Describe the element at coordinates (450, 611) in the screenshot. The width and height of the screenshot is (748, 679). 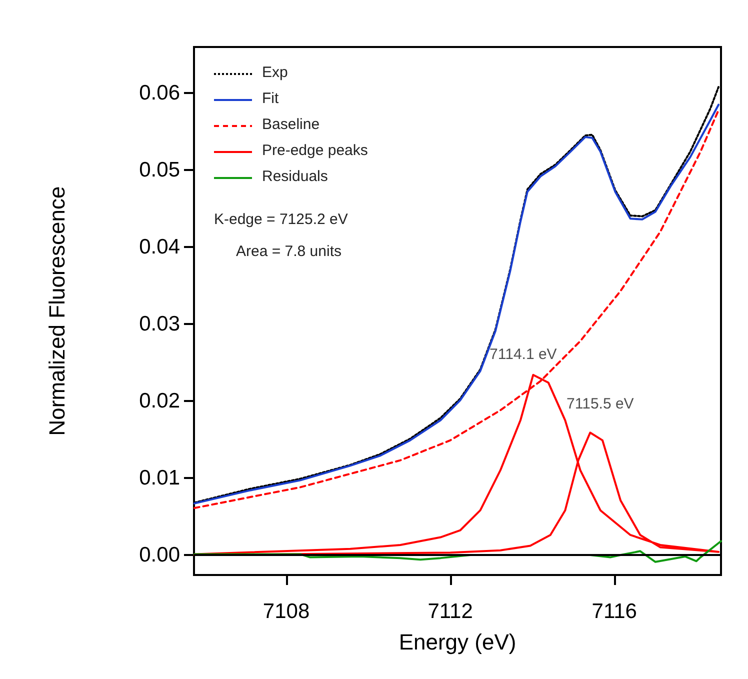
I see `x-tick-label: 7112` at that location.